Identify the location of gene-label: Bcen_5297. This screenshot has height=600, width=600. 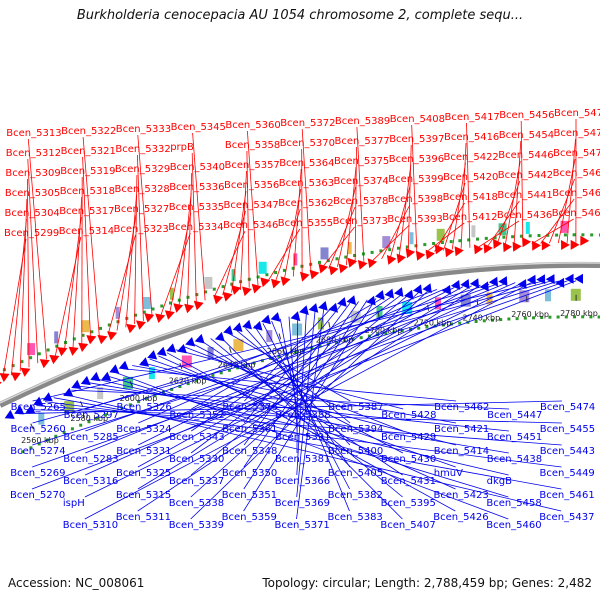
(91, 415).